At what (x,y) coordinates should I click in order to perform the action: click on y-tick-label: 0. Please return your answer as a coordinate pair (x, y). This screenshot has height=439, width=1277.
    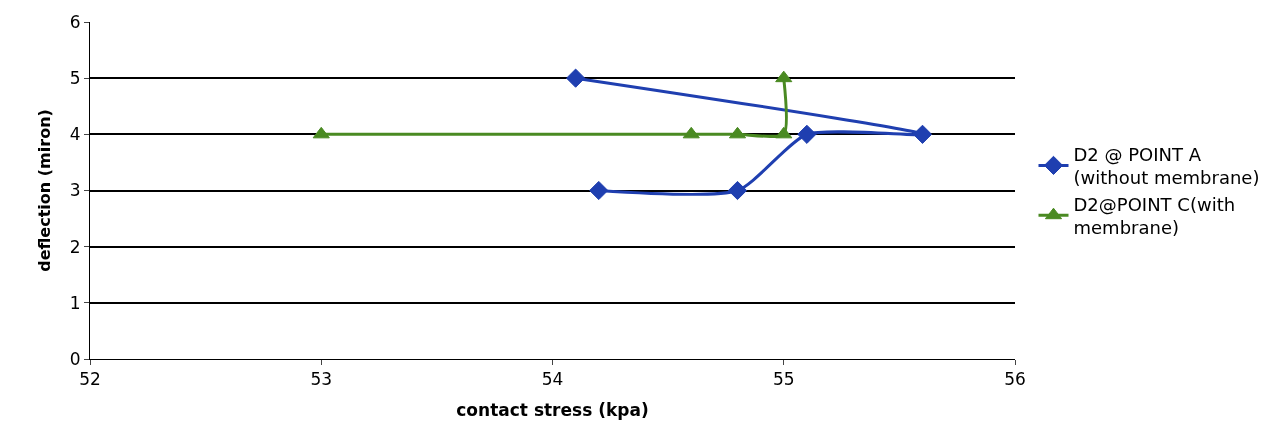
    Looking at the image, I should click on (75, 358).